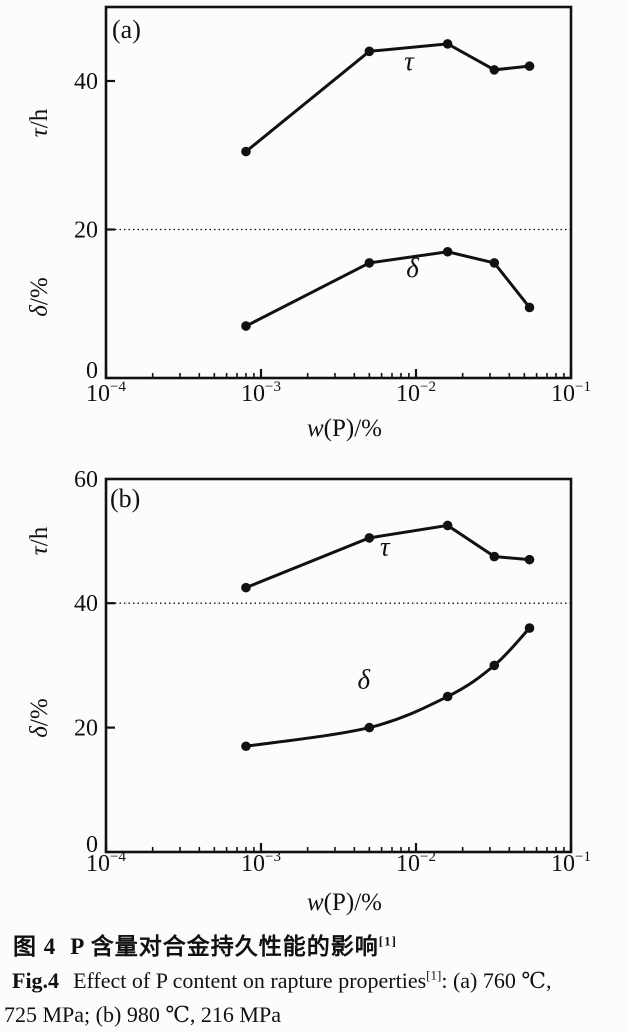  I want to click on series-line-τ, so click(387, 97).